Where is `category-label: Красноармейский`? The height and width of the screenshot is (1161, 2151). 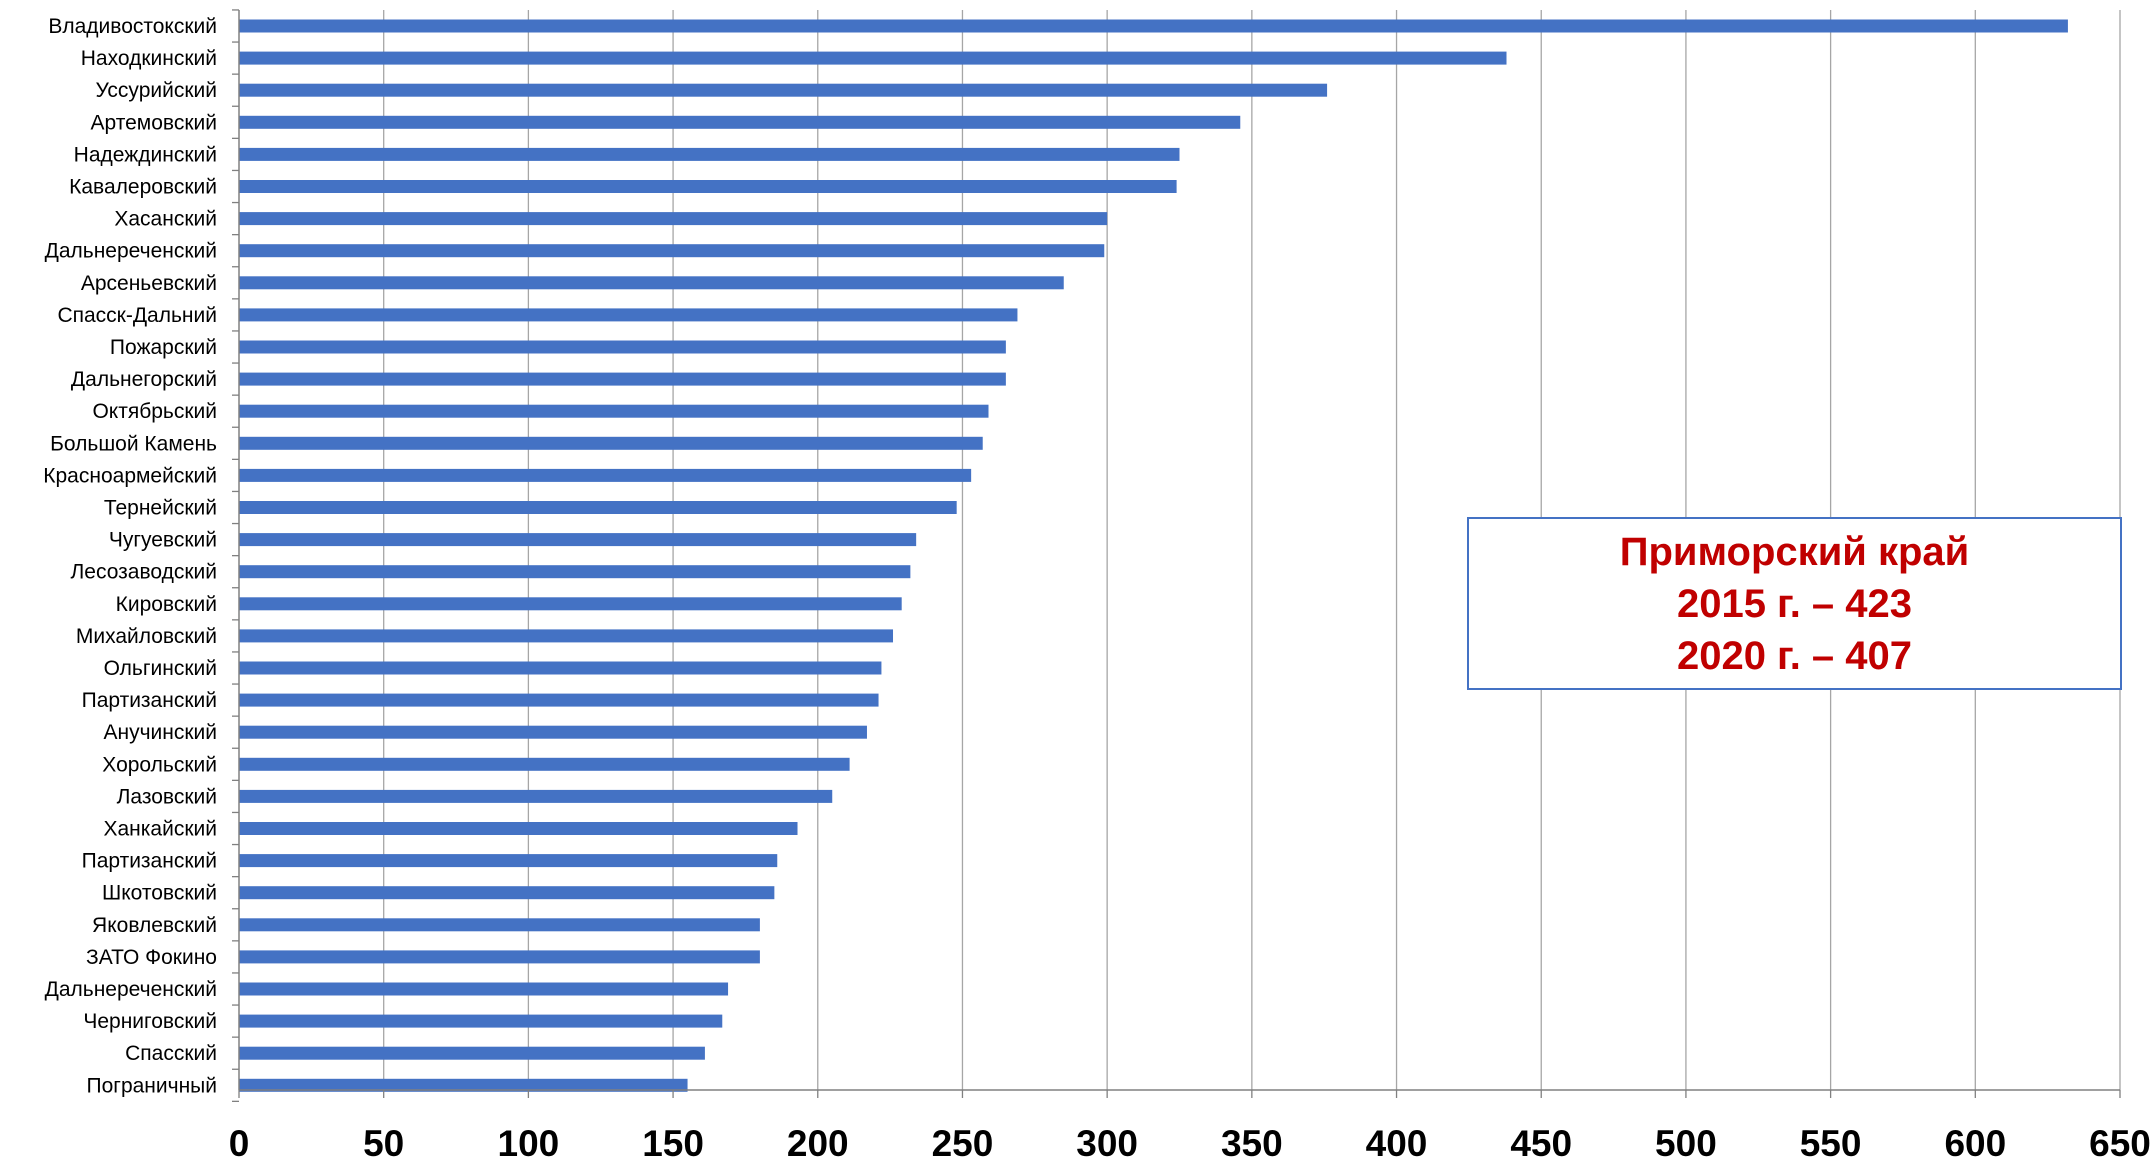
category-label: Красноармейский is located at coordinates (130, 475).